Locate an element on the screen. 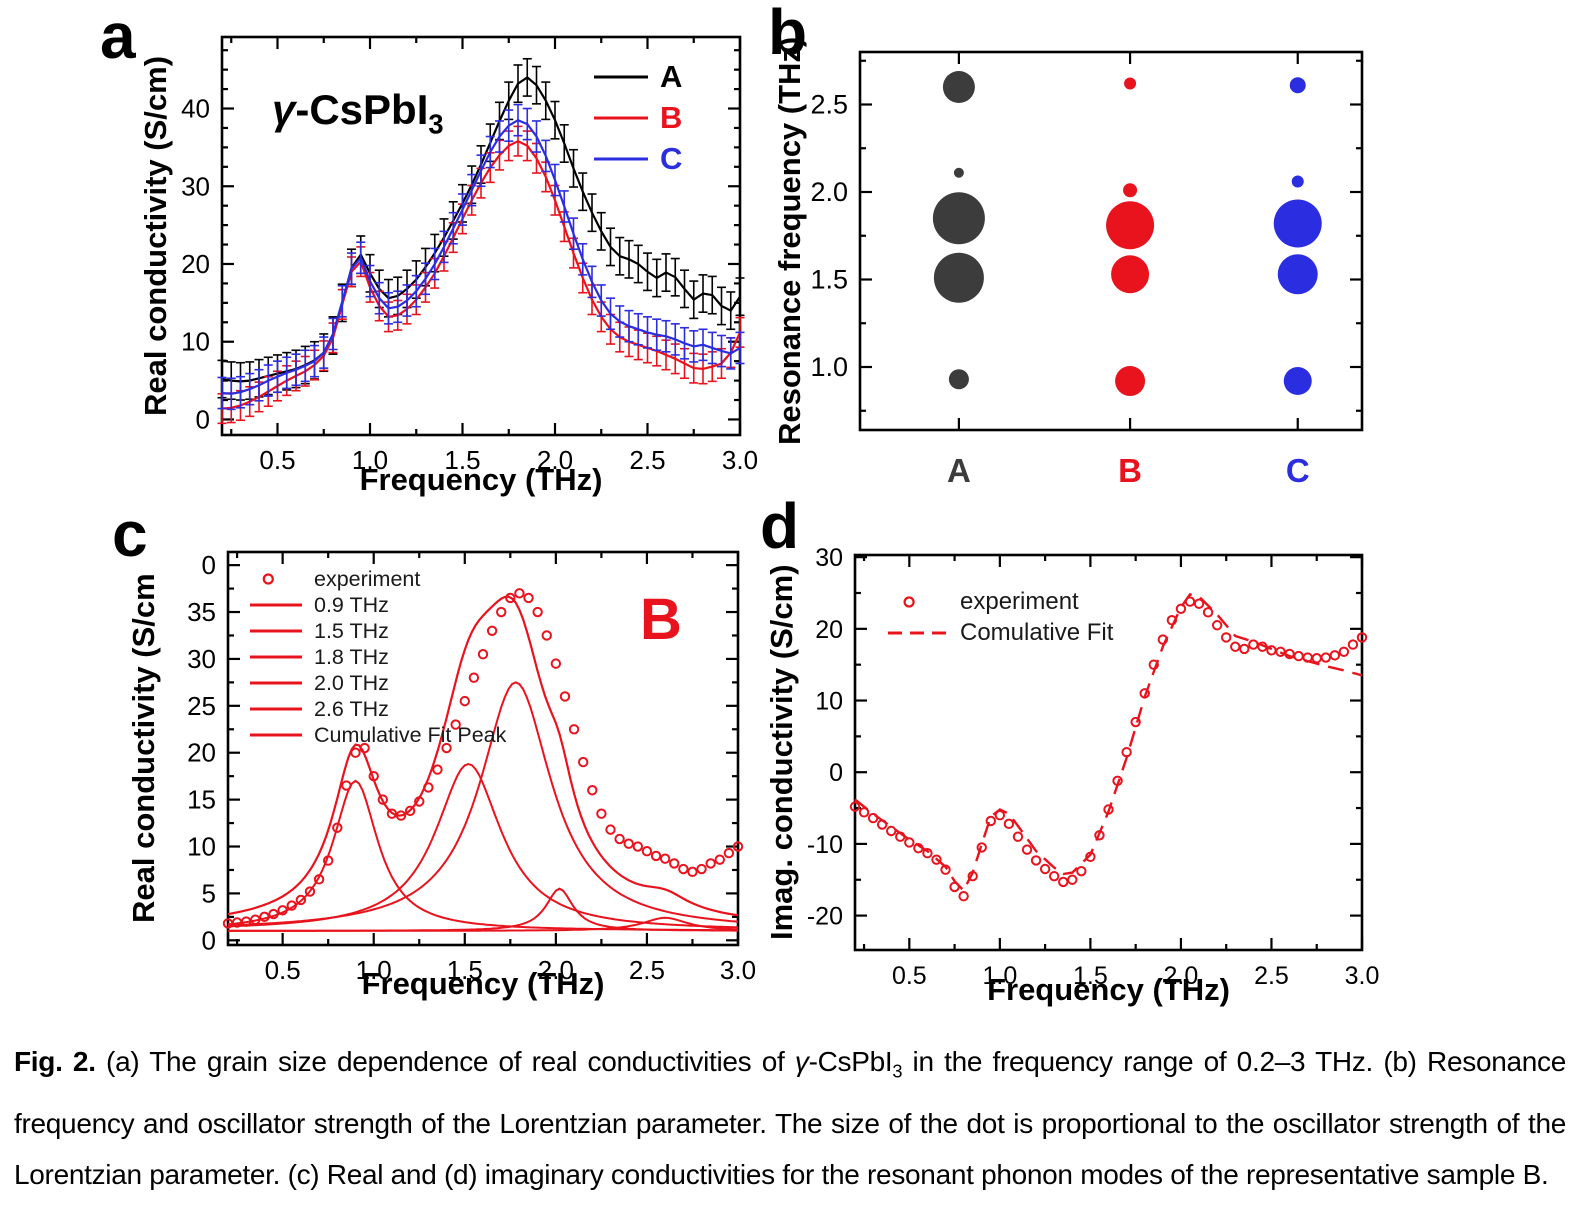 Image resolution: width=1580 pixels, height=1231 pixels. panel-a-y-axis-title: Real conductivity (S/cm) is located at coordinates (155, 236).